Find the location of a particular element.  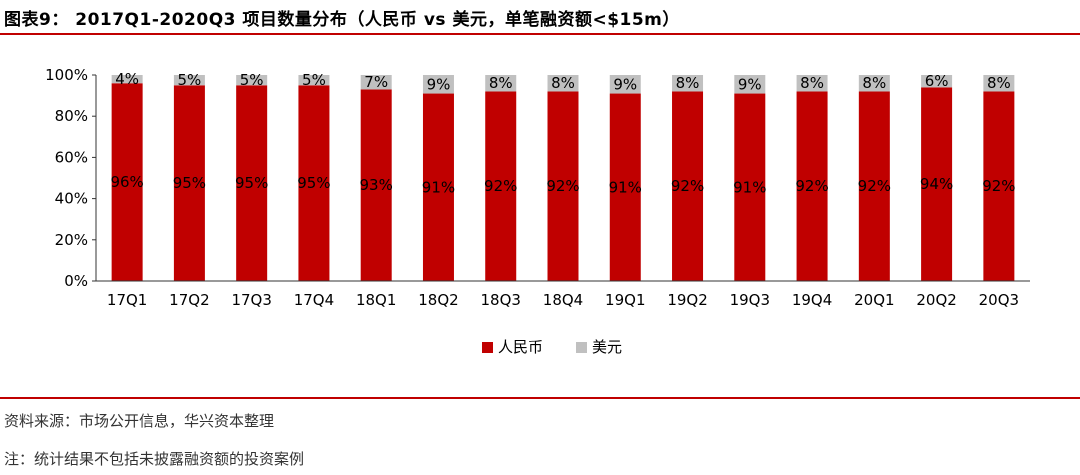

x-tick-label: 17Q4 is located at coordinates (314, 300).